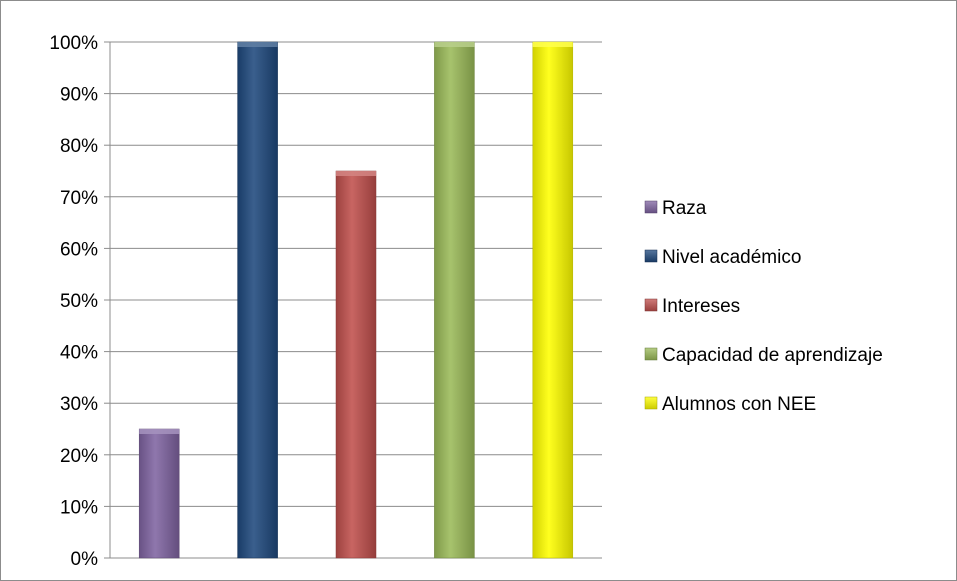 This screenshot has width=957, height=581. Describe the element at coordinates (701, 306) in the screenshot. I see `legend-label: Intereses` at that location.